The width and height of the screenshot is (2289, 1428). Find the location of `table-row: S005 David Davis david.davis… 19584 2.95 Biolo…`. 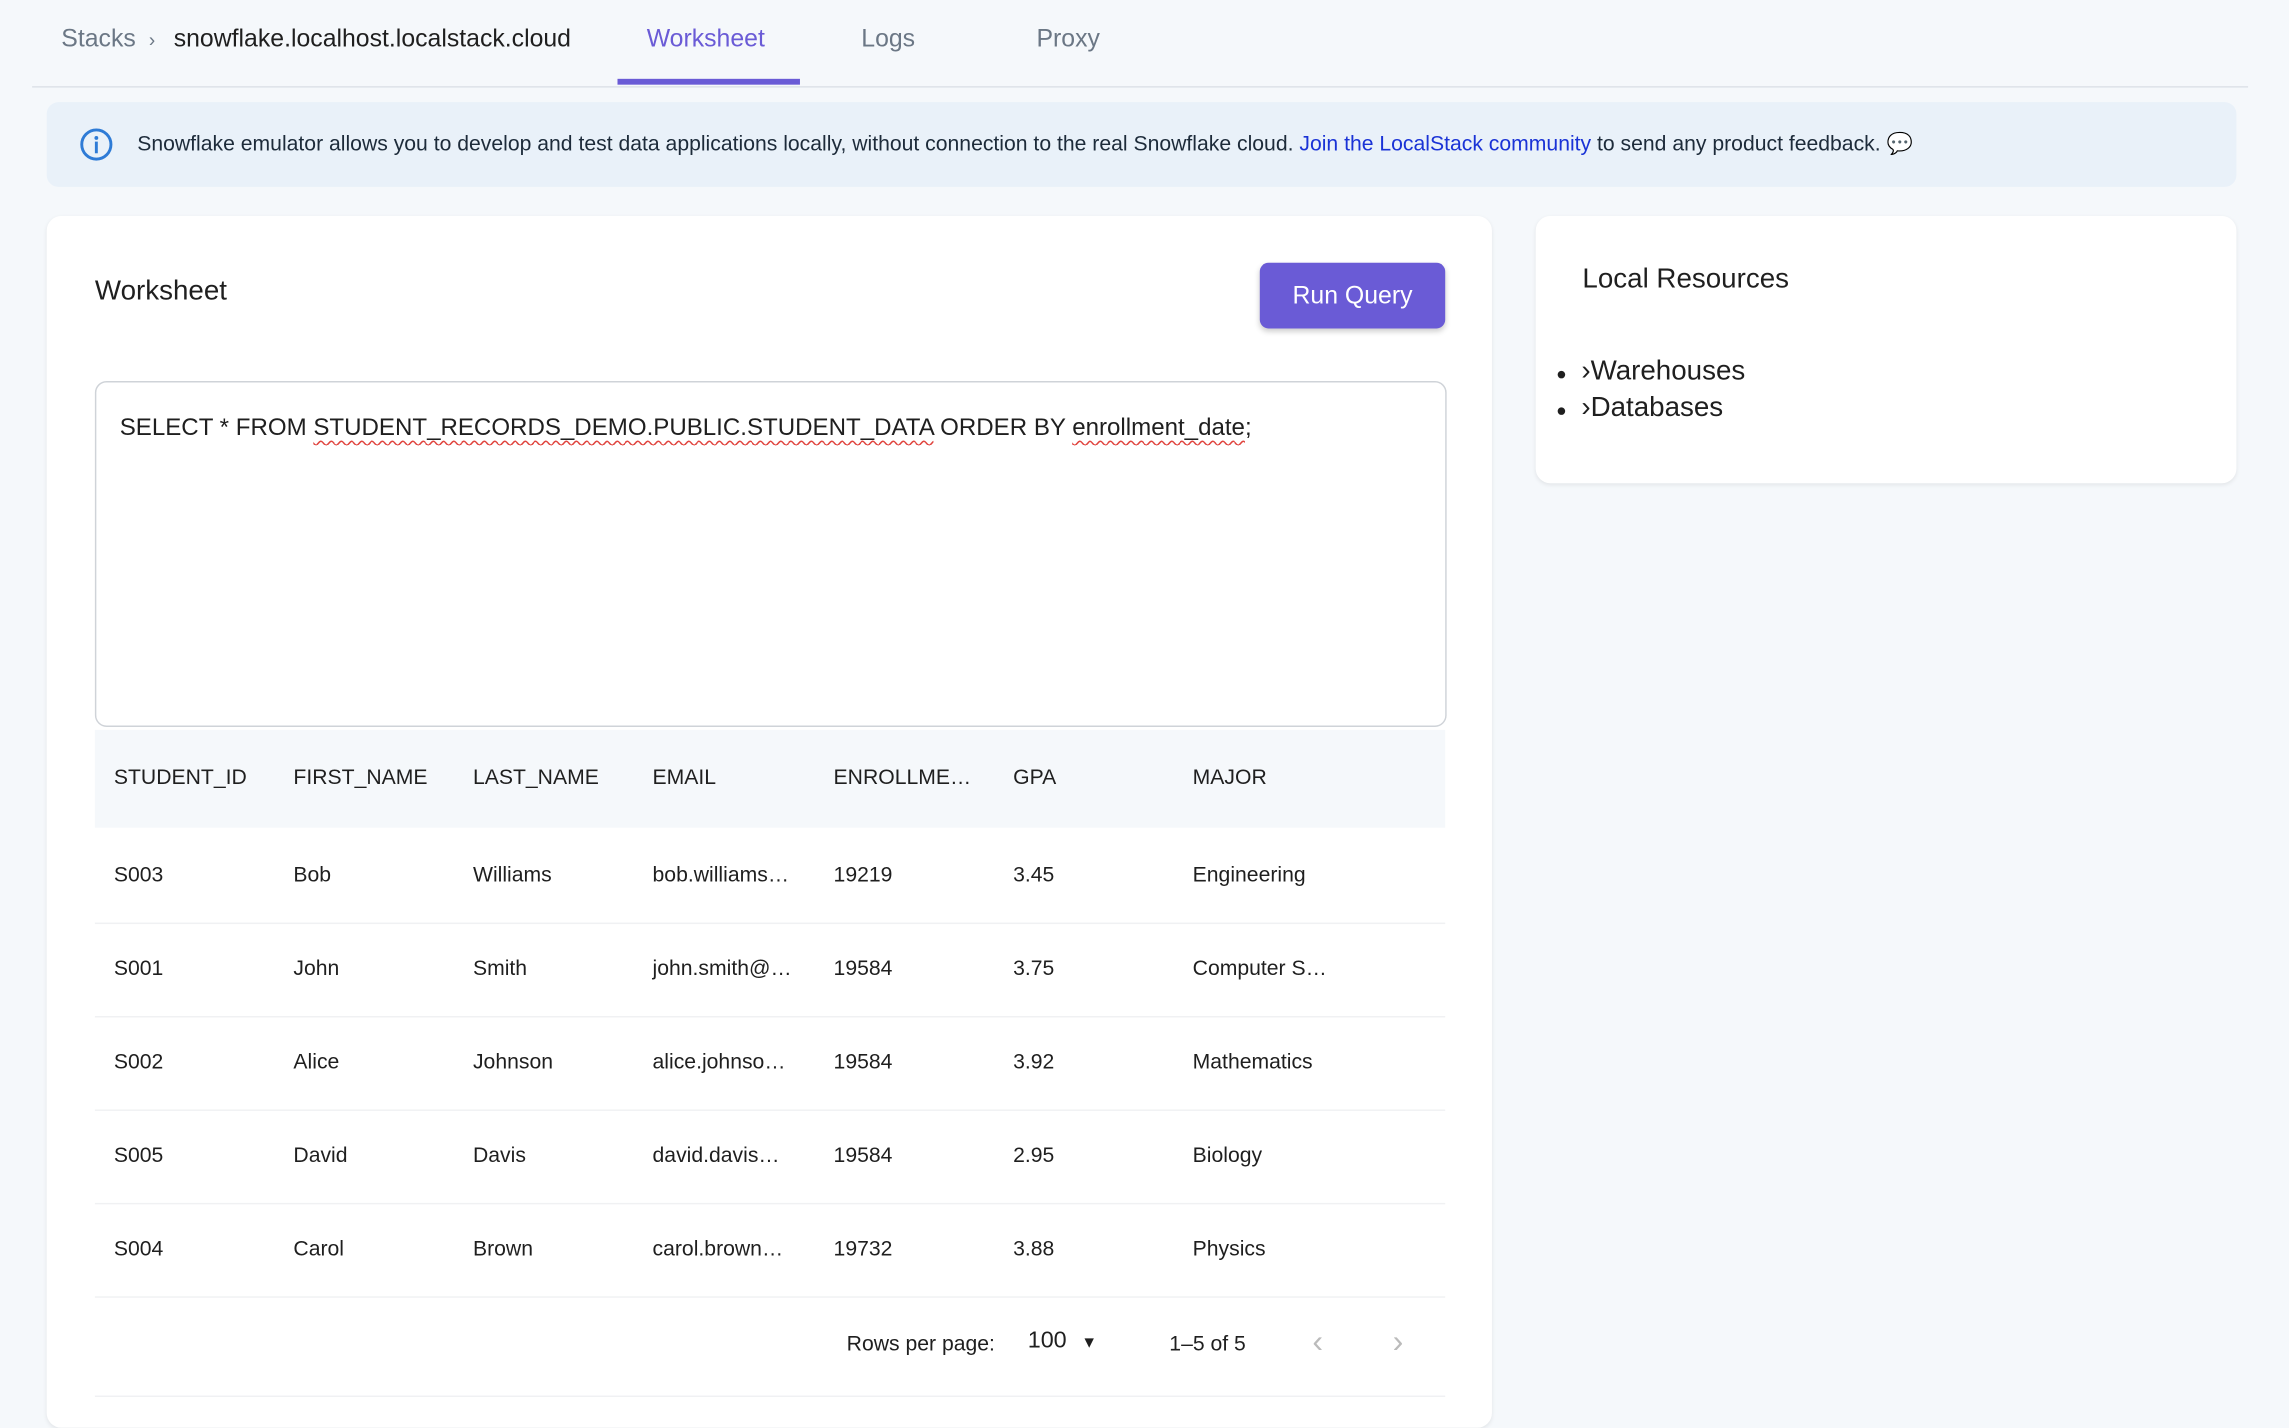

table-row: S005 David Davis david.davis… 19584 2.95 Biolo… is located at coordinates (770, 1157).